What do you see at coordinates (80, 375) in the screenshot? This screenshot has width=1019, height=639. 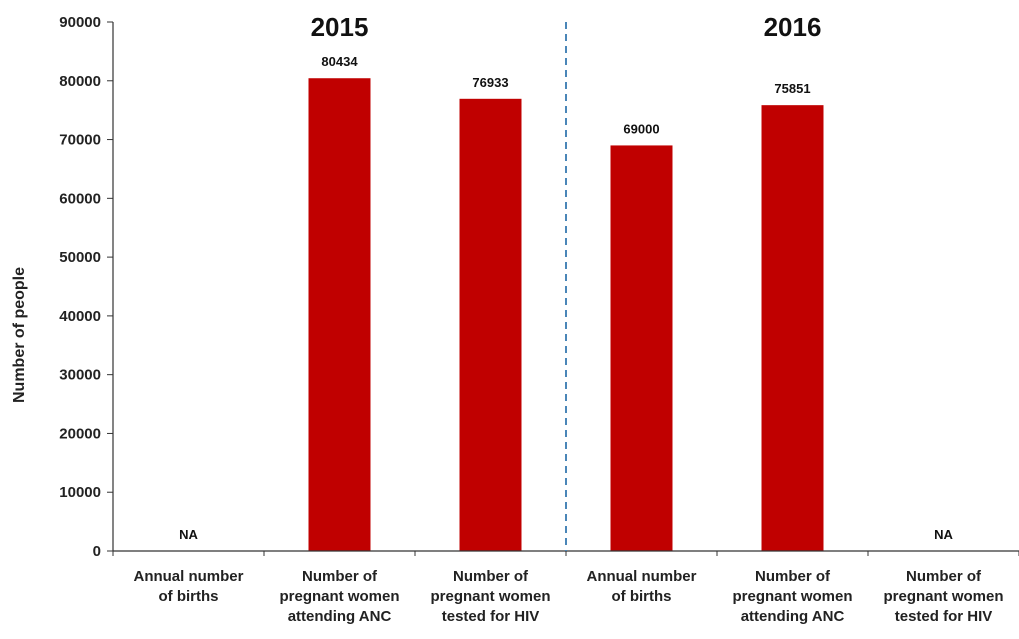 I see `y-tick-label: 30000` at bounding box center [80, 375].